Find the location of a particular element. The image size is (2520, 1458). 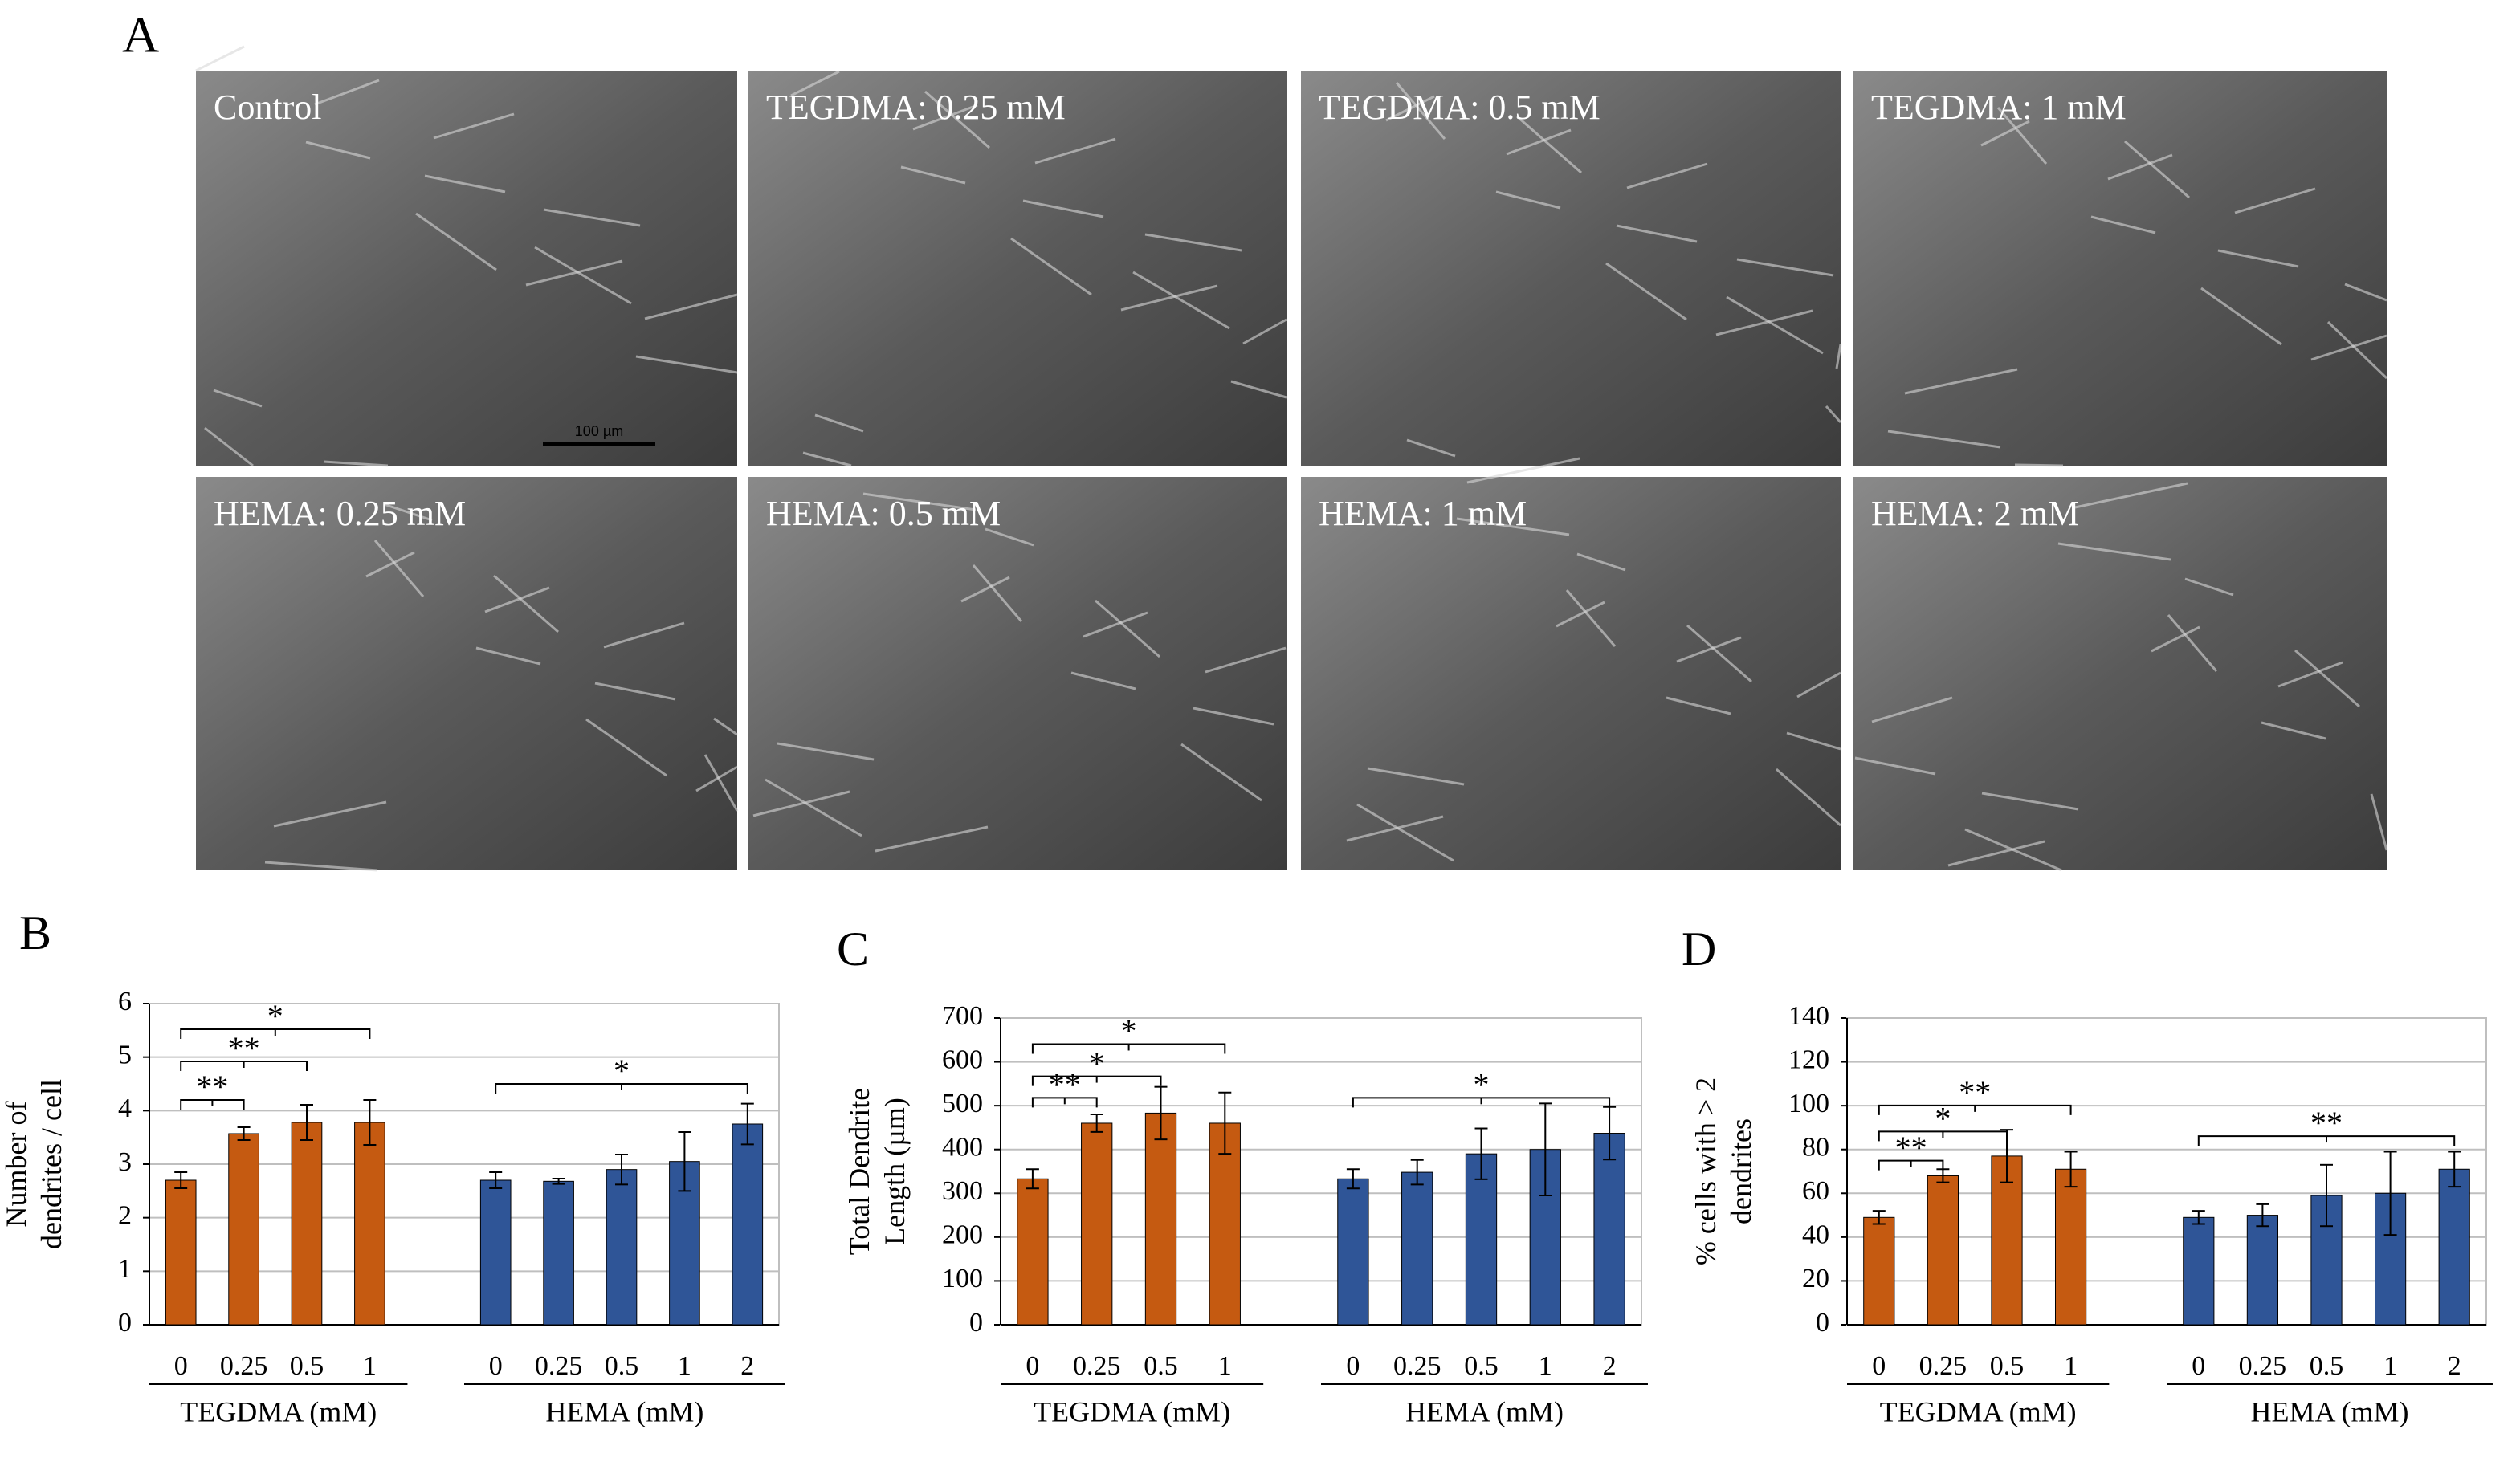

y-tick-label: 140 is located at coordinates (1808, 1016).